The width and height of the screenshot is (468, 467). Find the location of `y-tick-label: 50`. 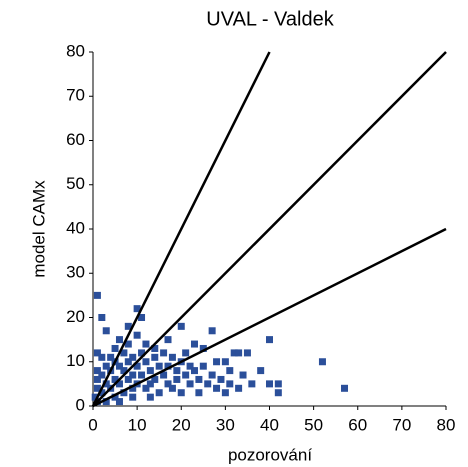

y-tick-label: 50 is located at coordinates (75, 183).